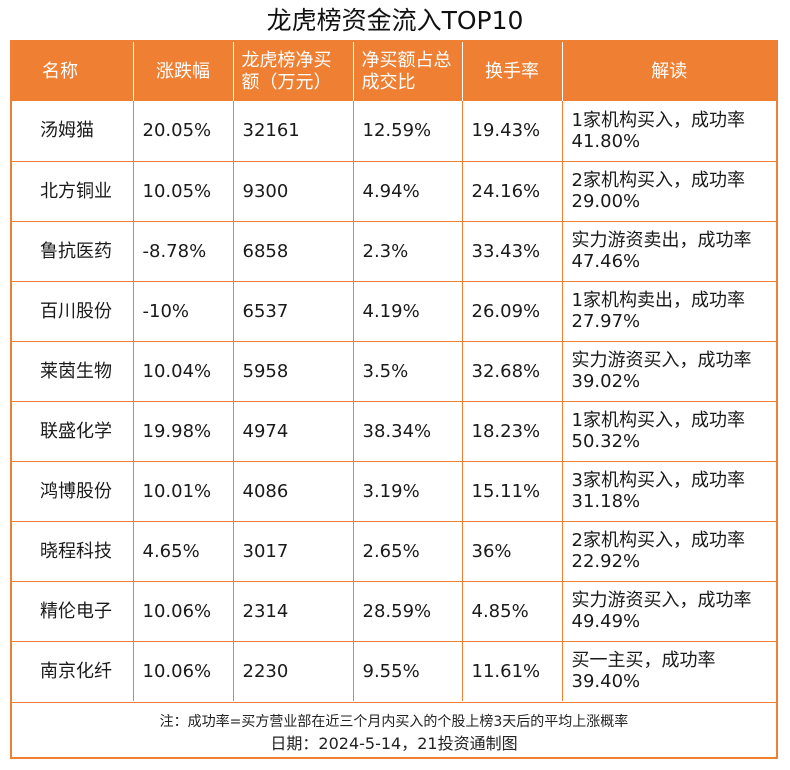 This screenshot has width=790, height=770. I want to click on cell-turnover: 32.68%, so click(511, 370).